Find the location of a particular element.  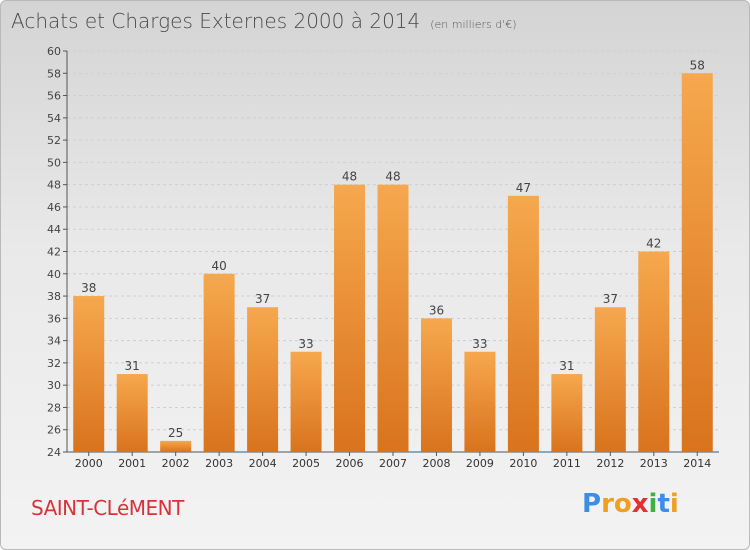

y-tick-label: 60 is located at coordinates (54, 51).